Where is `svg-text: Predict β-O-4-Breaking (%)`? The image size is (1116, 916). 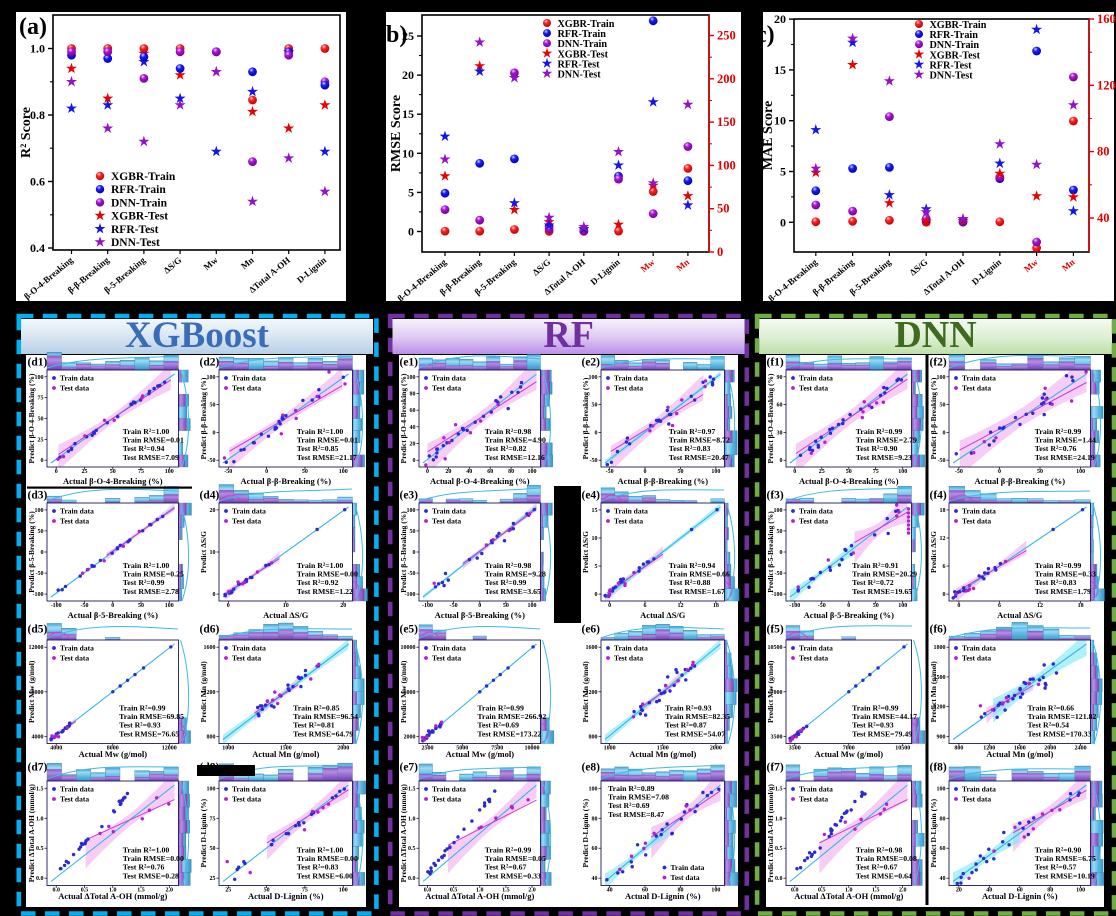
svg-text: Predict β-O-4-Breaking (%) is located at coordinates (31, 418).